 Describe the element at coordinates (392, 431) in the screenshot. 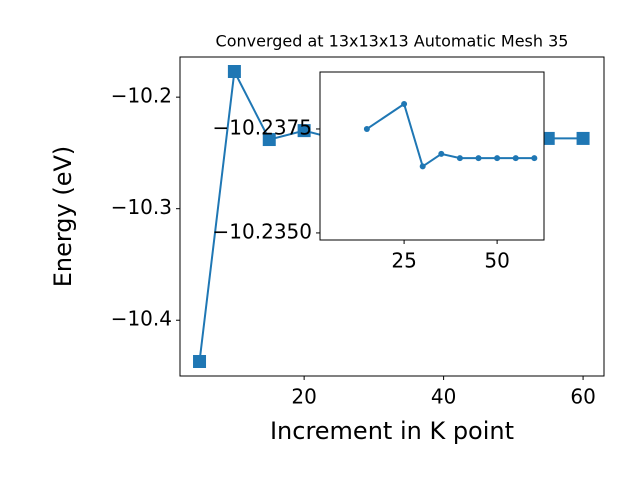

I see `x-axis-label: Increment in K point` at that location.